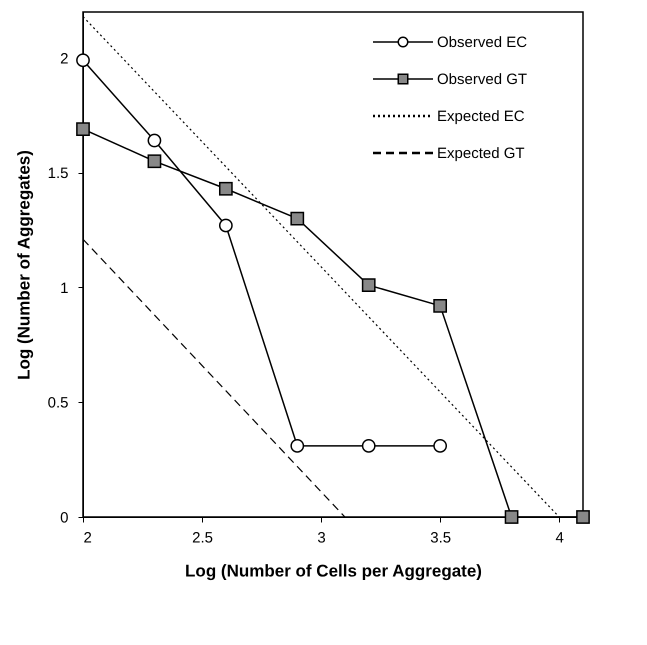  Describe the element at coordinates (333, 571) in the screenshot. I see `x-axis-title: Log (Number of Cells per Aggregate)` at that location.